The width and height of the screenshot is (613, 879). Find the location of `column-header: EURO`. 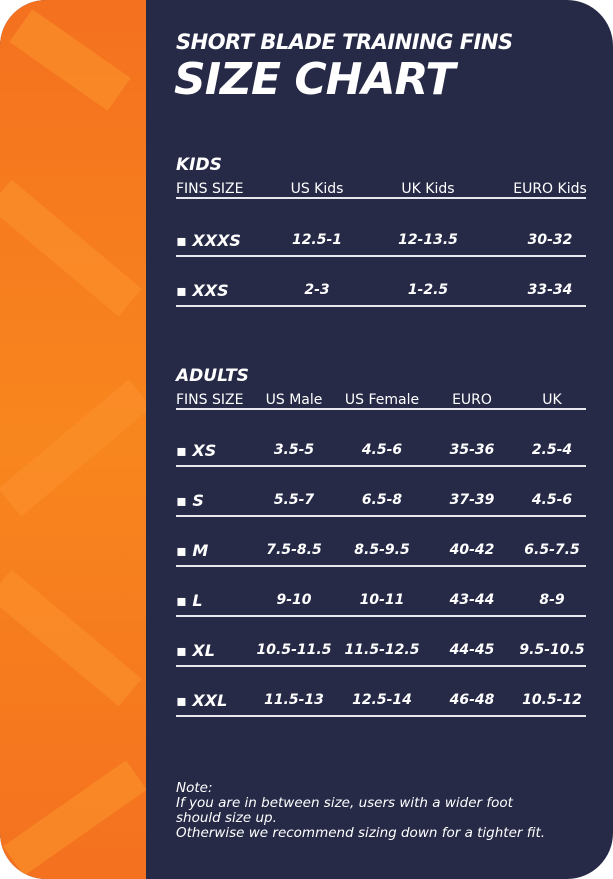

column-header: EURO is located at coordinates (472, 400).